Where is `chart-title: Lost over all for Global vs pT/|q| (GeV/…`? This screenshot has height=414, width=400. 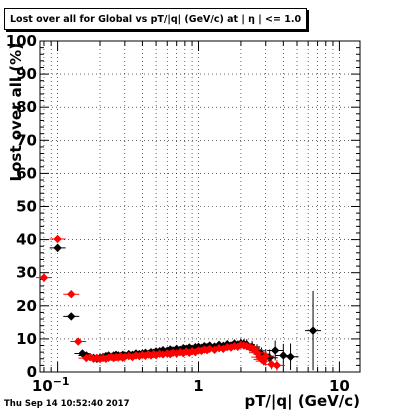
chart-title: Lost over all for Global vs pT/|q| (GeV/… is located at coordinates (156, 19).